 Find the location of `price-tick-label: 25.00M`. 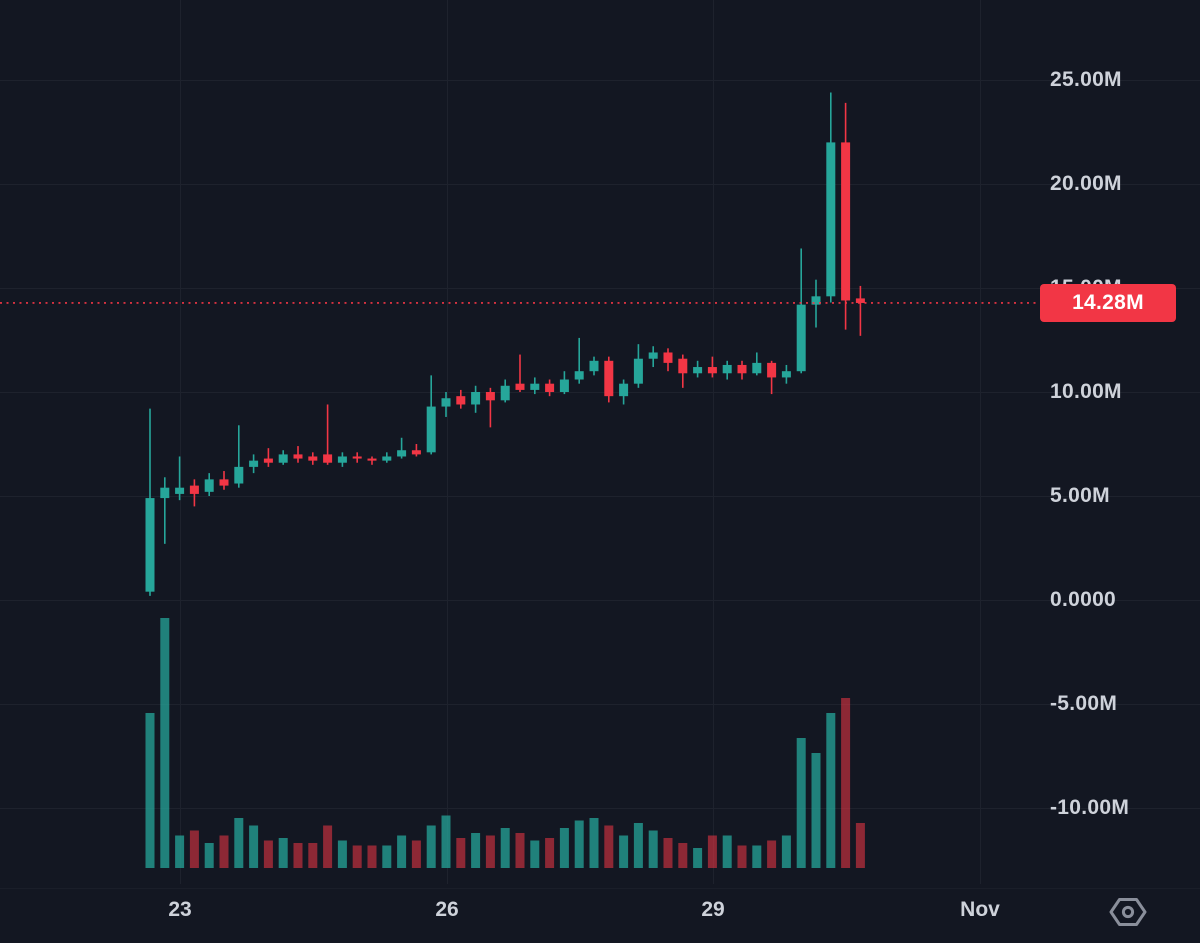

price-tick-label: 25.00M is located at coordinates (1086, 79).